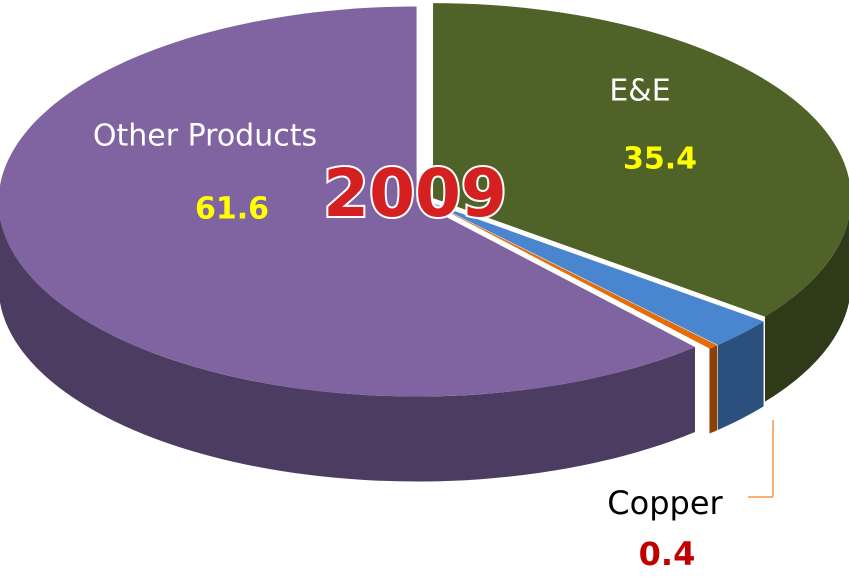 The width and height of the screenshot is (849, 581). Describe the element at coordinates (232, 209) in the screenshot. I see `value-label: 61.6` at that location.